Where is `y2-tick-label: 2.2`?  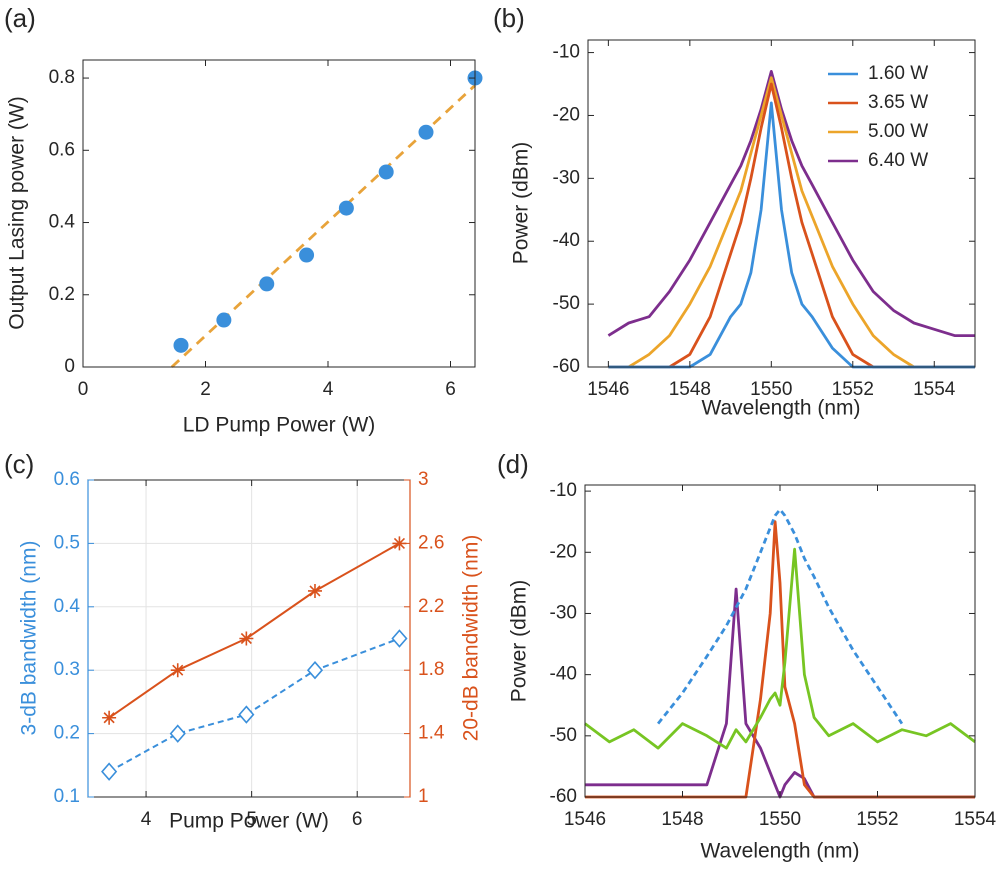 y2-tick-label: 2.2 is located at coordinates (431, 606).